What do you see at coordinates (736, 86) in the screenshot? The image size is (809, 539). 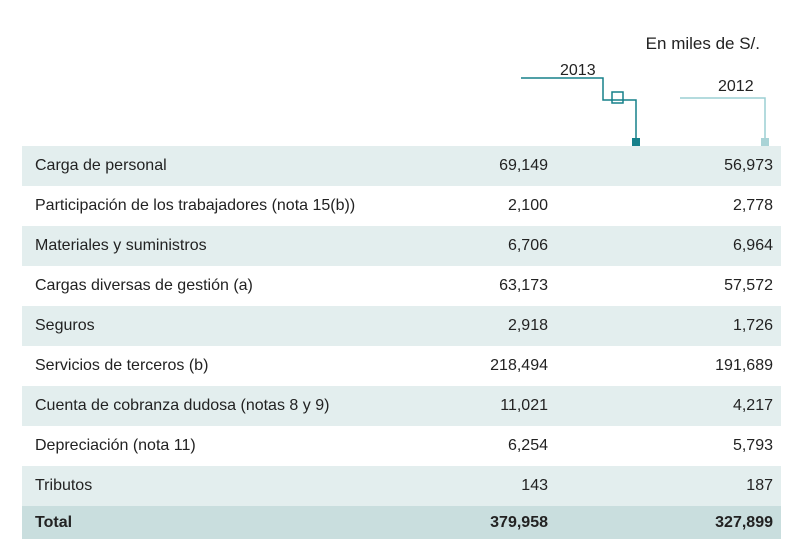 I see `column-header: 2012` at bounding box center [736, 86].